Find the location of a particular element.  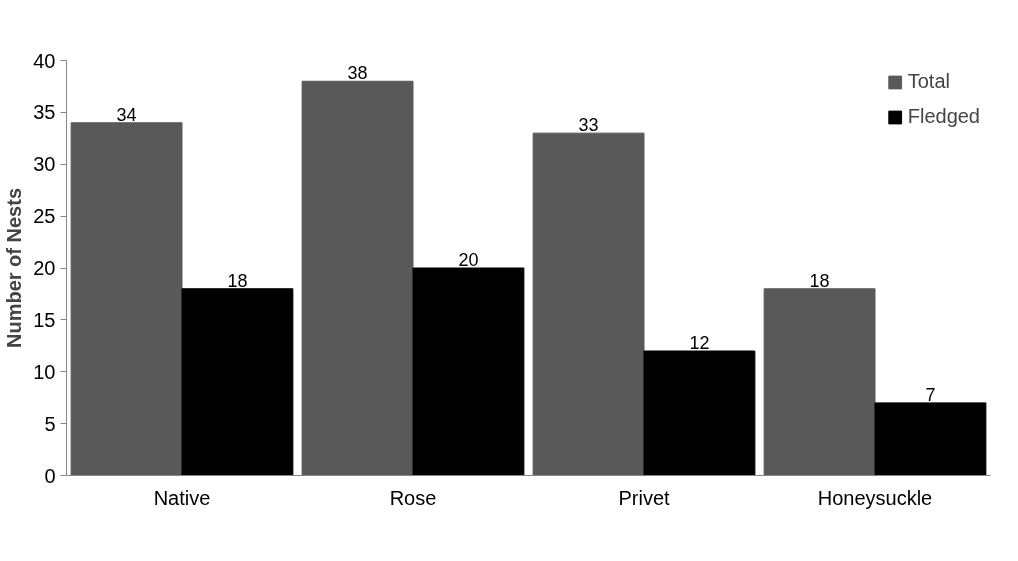

data-label: 33 is located at coordinates (588, 125).